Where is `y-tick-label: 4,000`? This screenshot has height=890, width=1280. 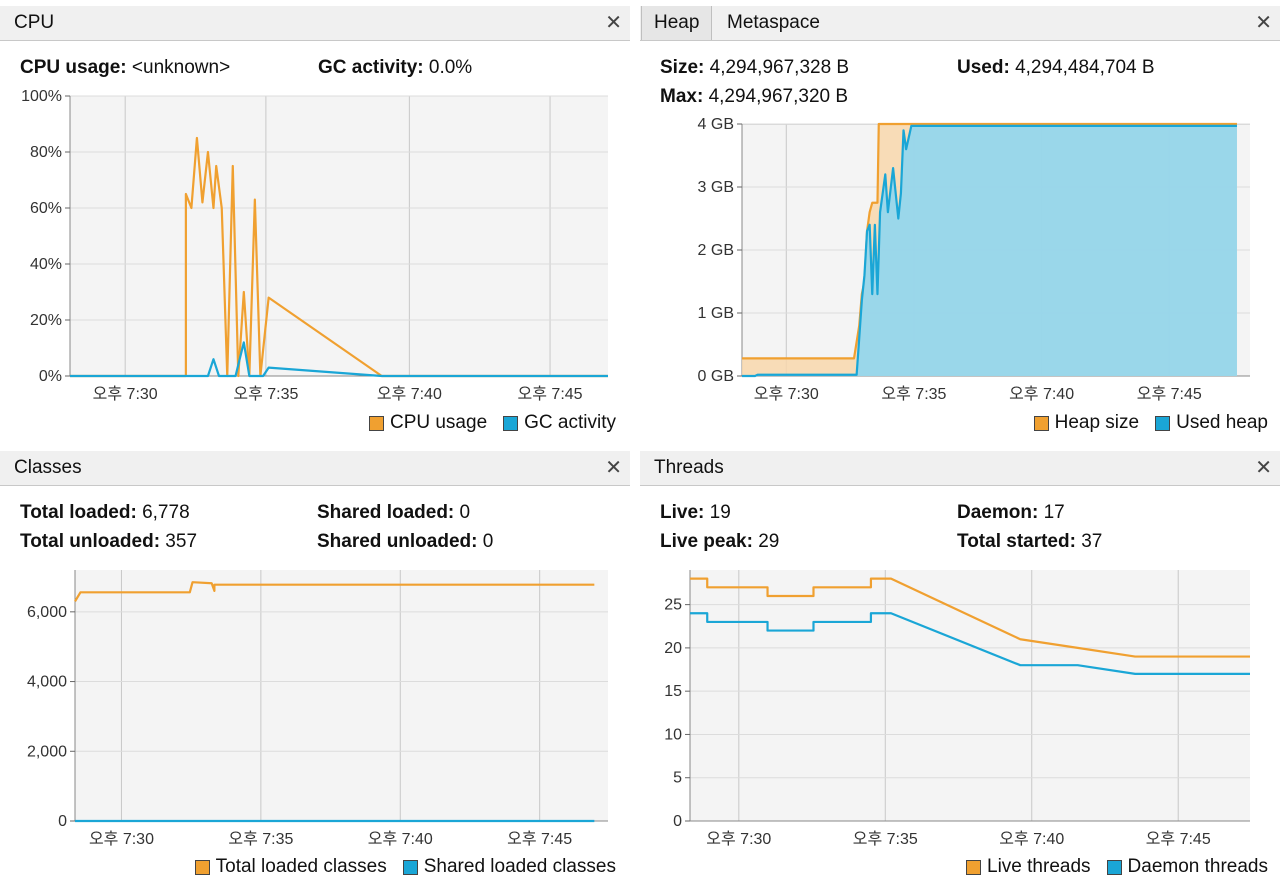
y-tick-label: 4,000 is located at coordinates (47, 682).